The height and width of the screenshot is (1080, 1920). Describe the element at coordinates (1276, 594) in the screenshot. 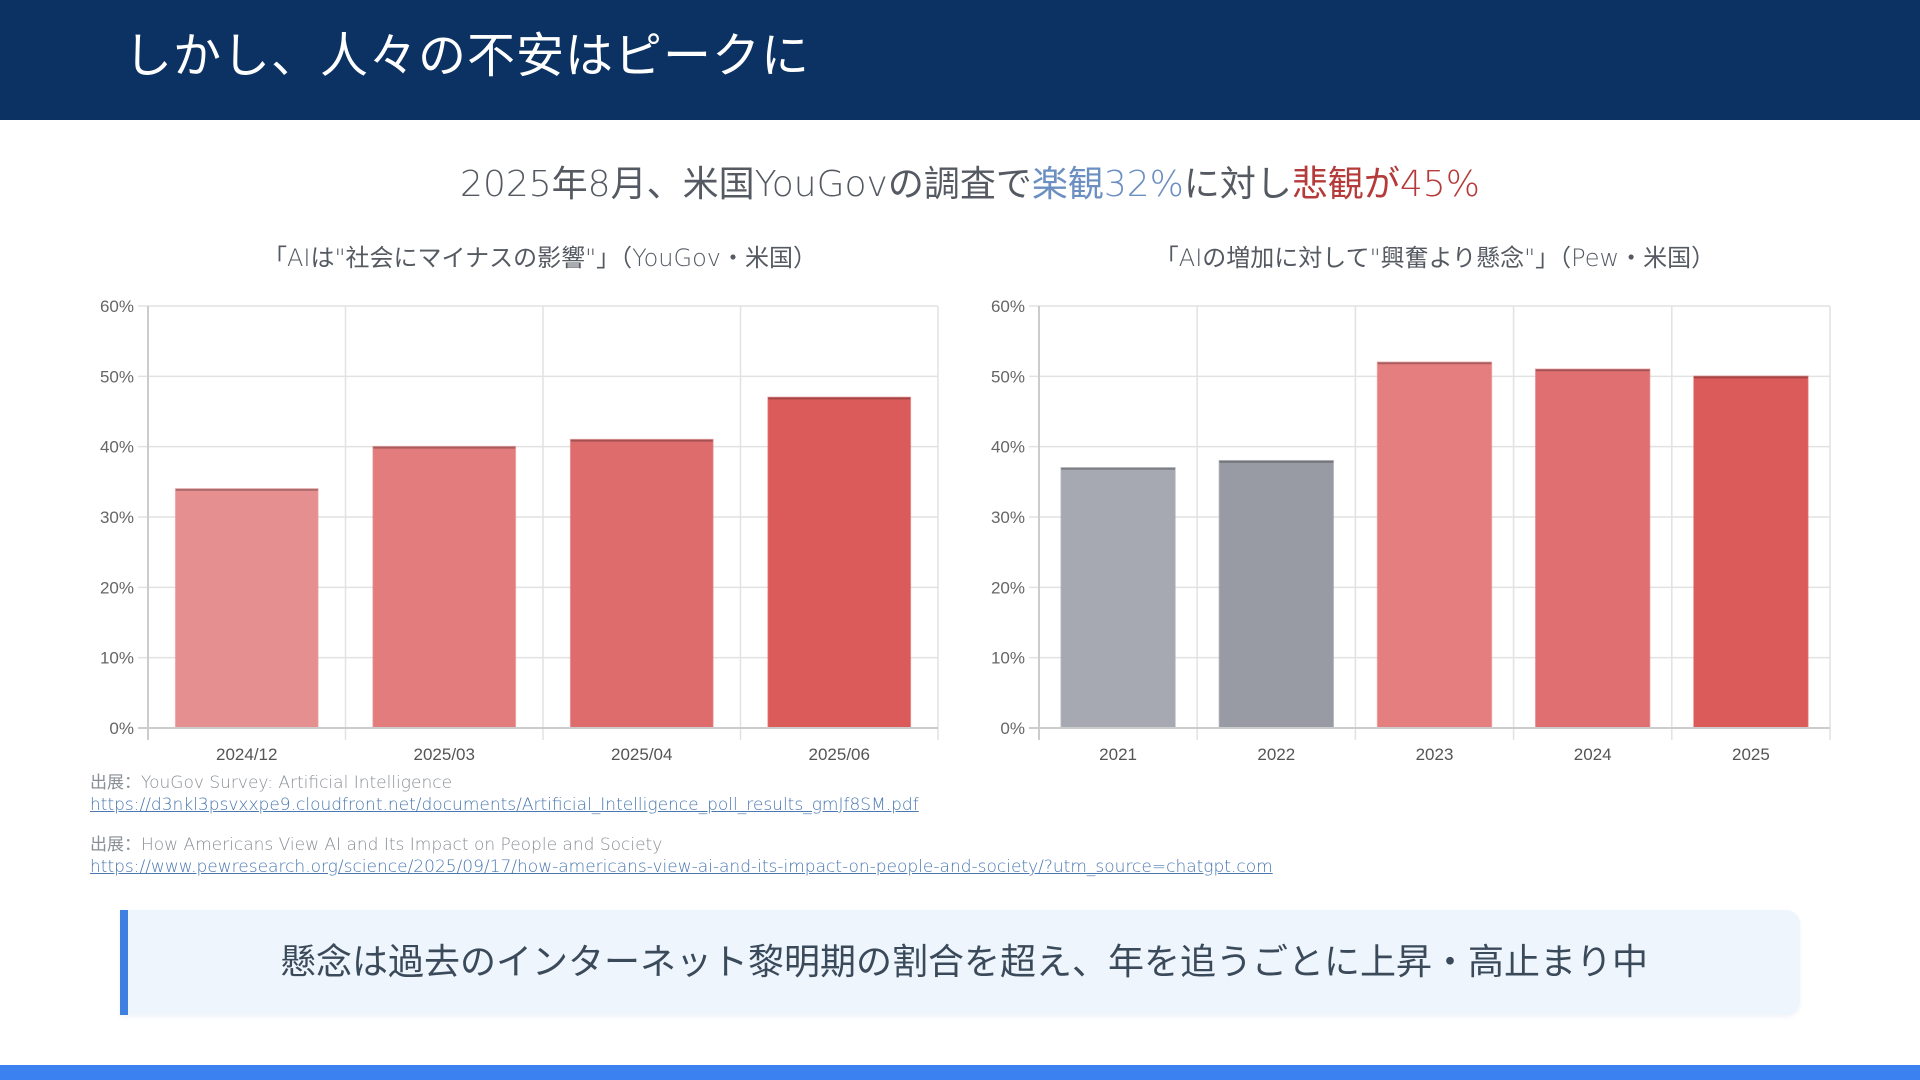

I see `bar-pew-2022` at that location.